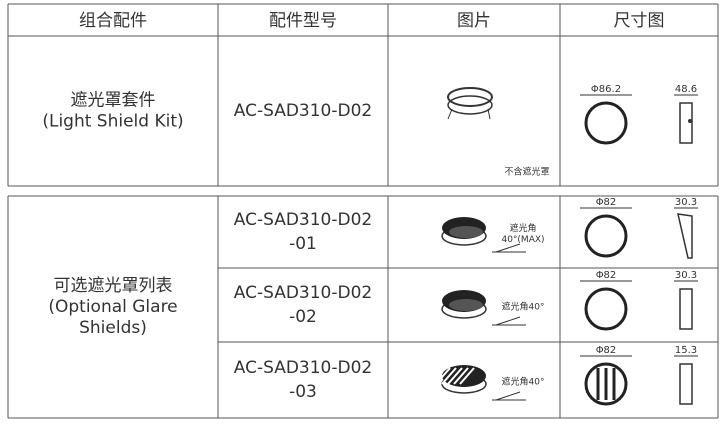 The height and width of the screenshot is (429, 726). What do you see at coordinates (113, 21) in the screenshot?
I see `header-cell: 组合配件` at bounding box center [113, 21].